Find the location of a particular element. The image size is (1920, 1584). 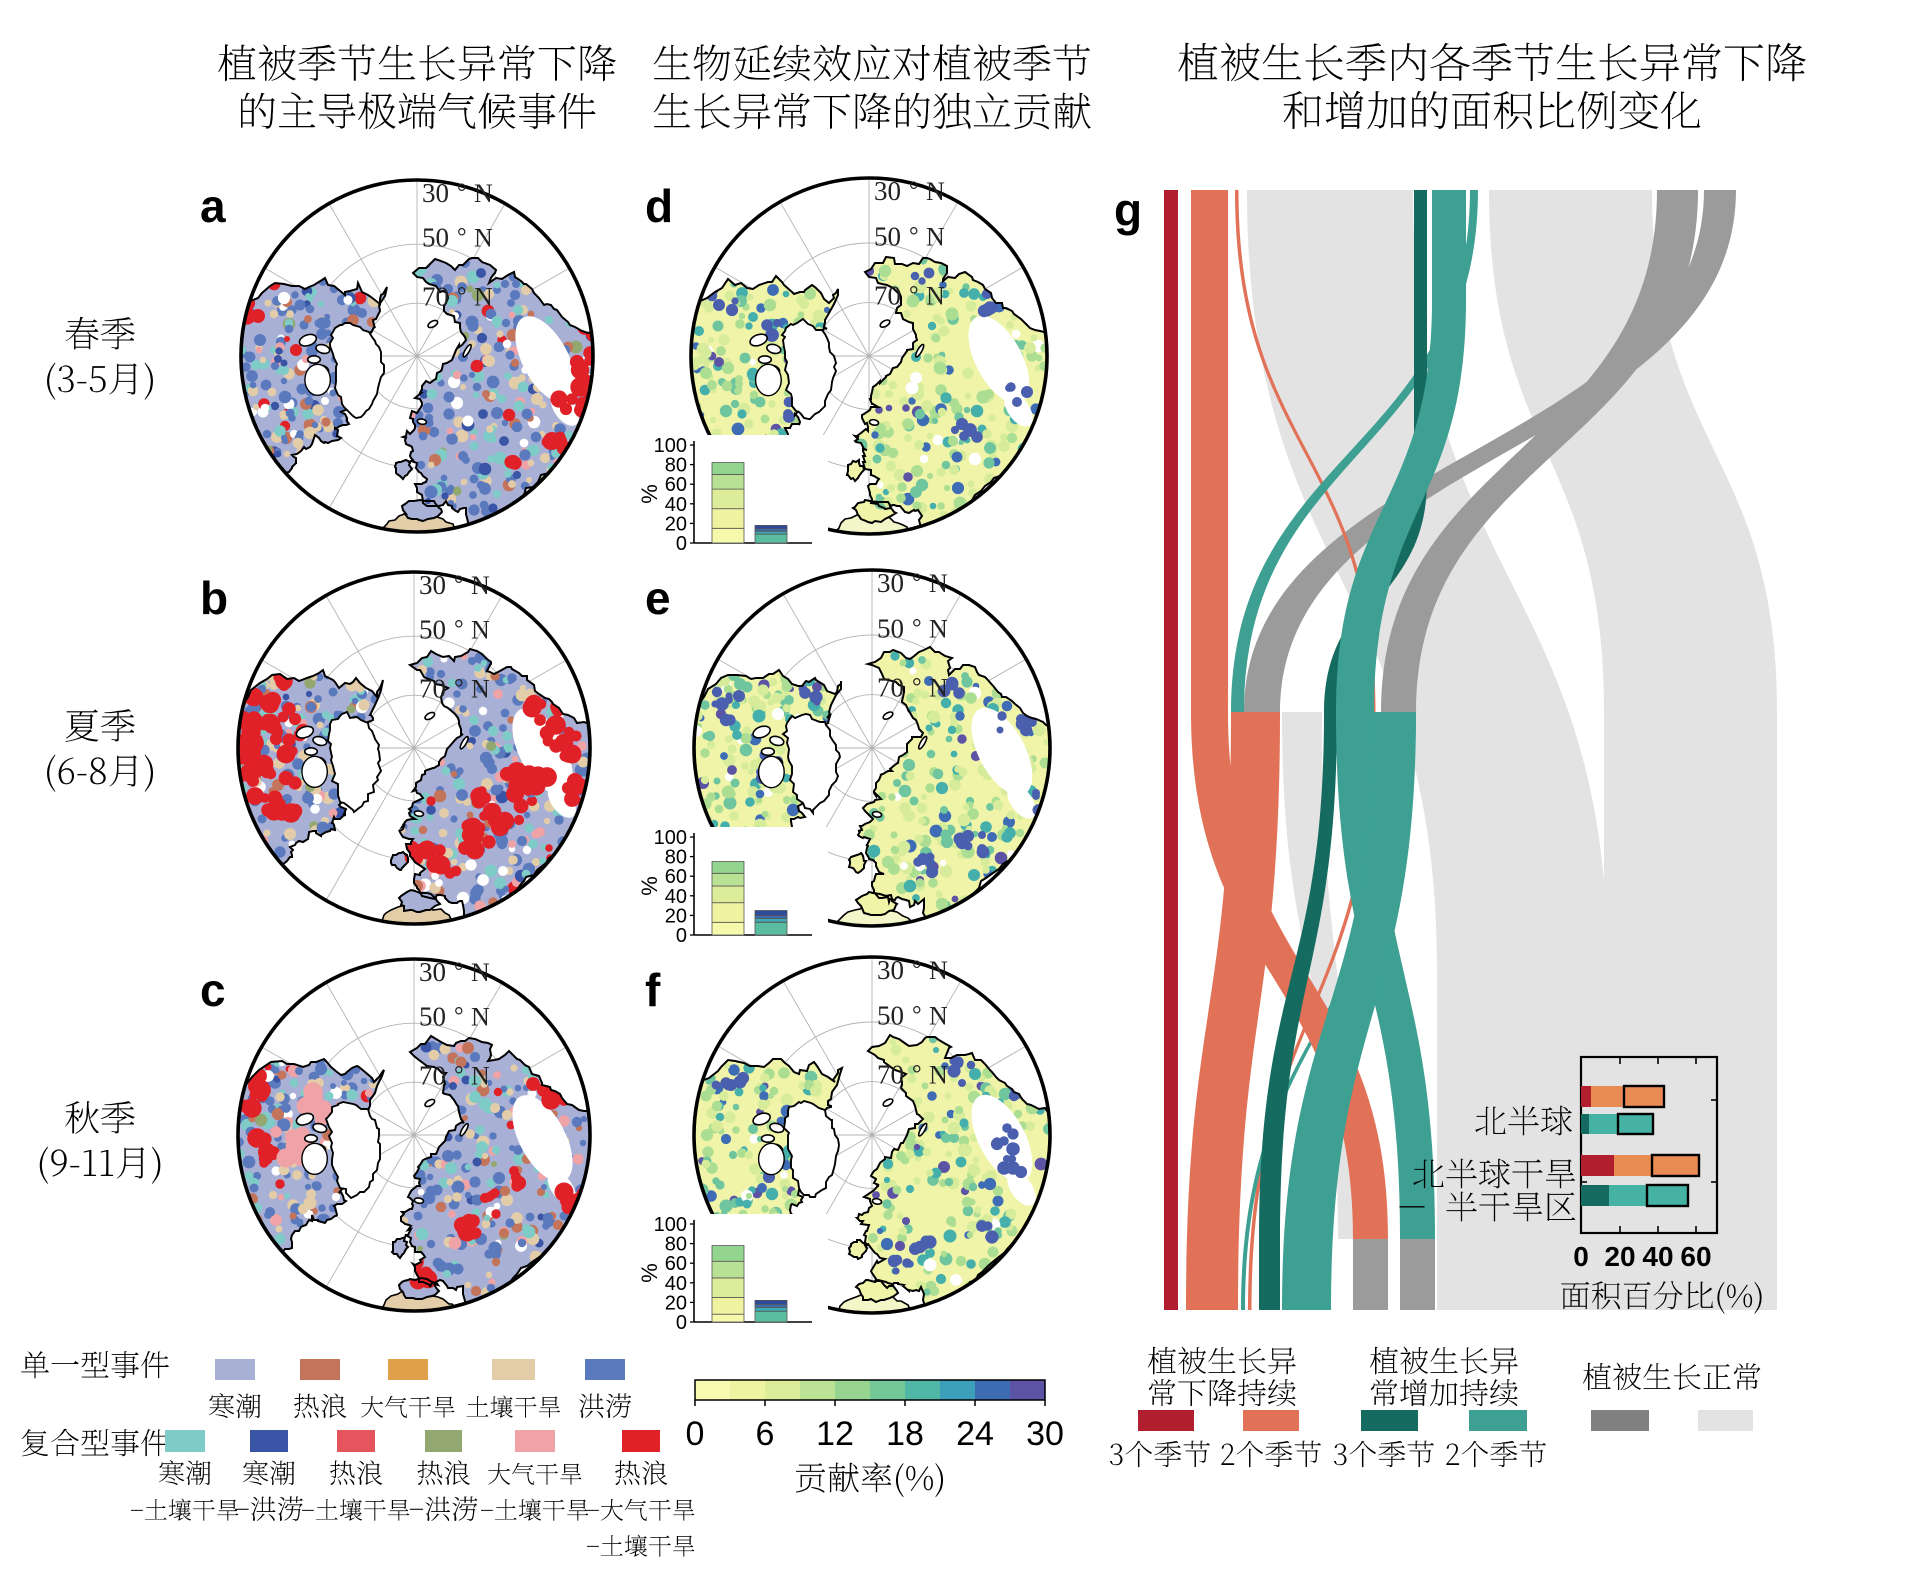

svg-text: e is located at coordinates (658, 598).